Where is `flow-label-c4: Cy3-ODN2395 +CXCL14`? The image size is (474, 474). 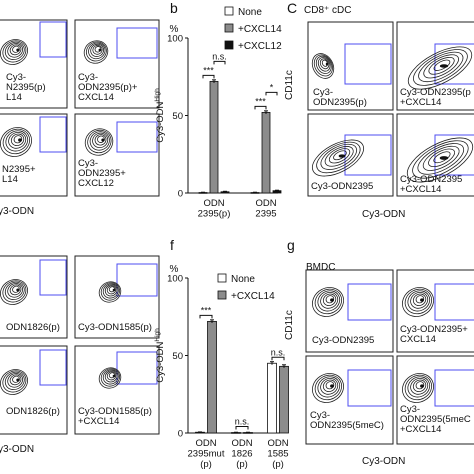
flow-label-c4: Cy3-ODN2395 +CXCL14 is located at coordinates (431, 184).